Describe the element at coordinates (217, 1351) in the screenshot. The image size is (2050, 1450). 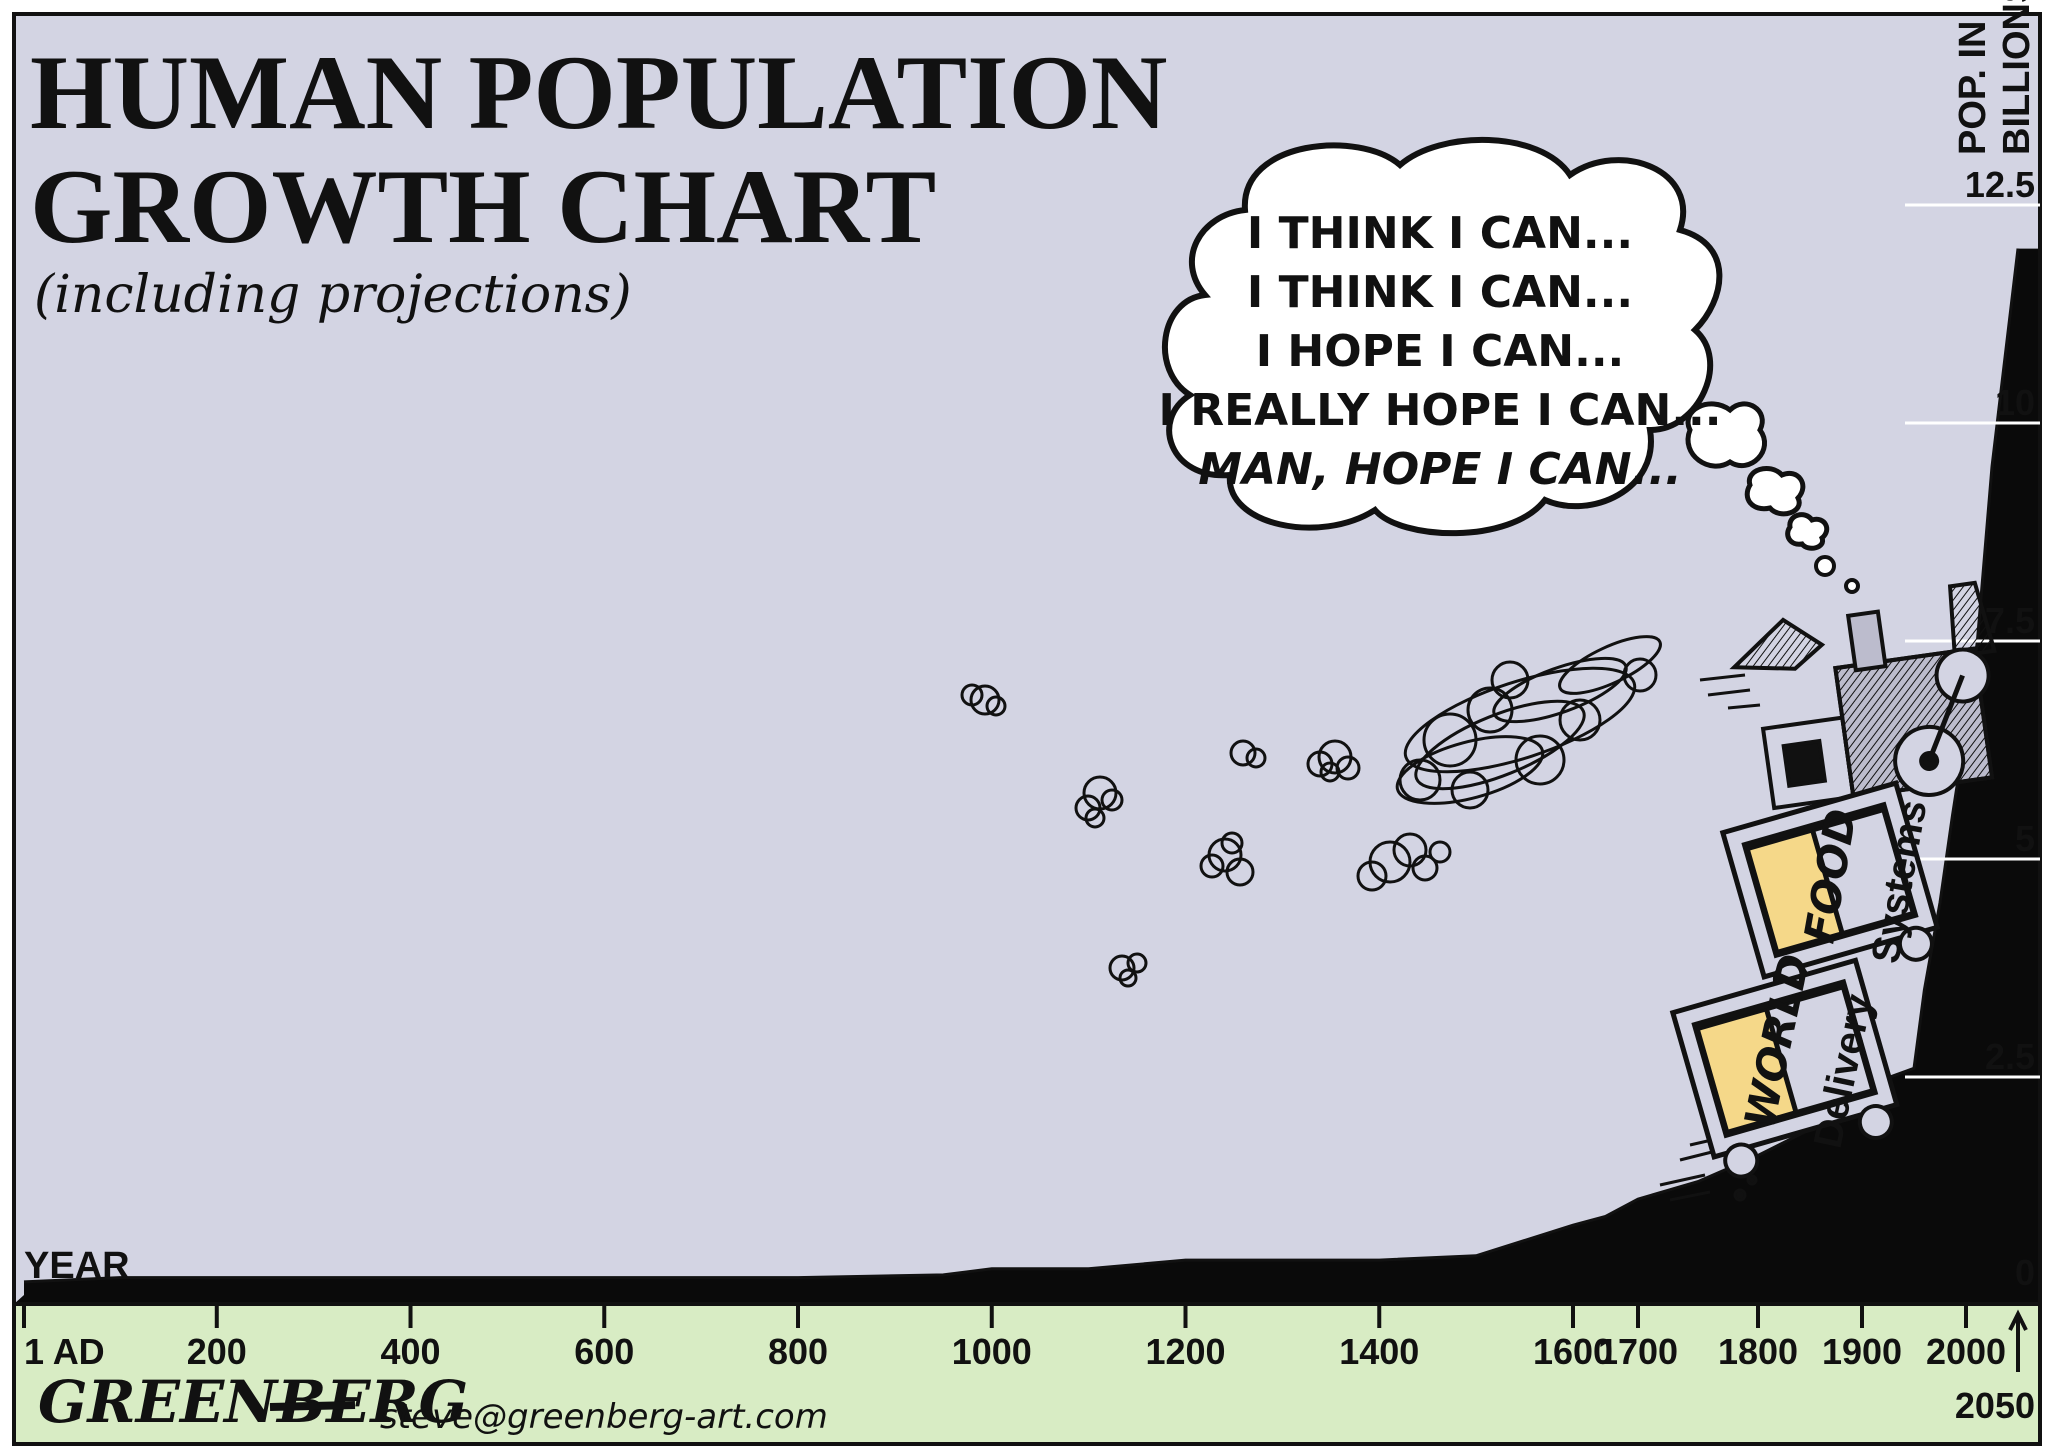
I see `x-tick-label: 200` at that location.